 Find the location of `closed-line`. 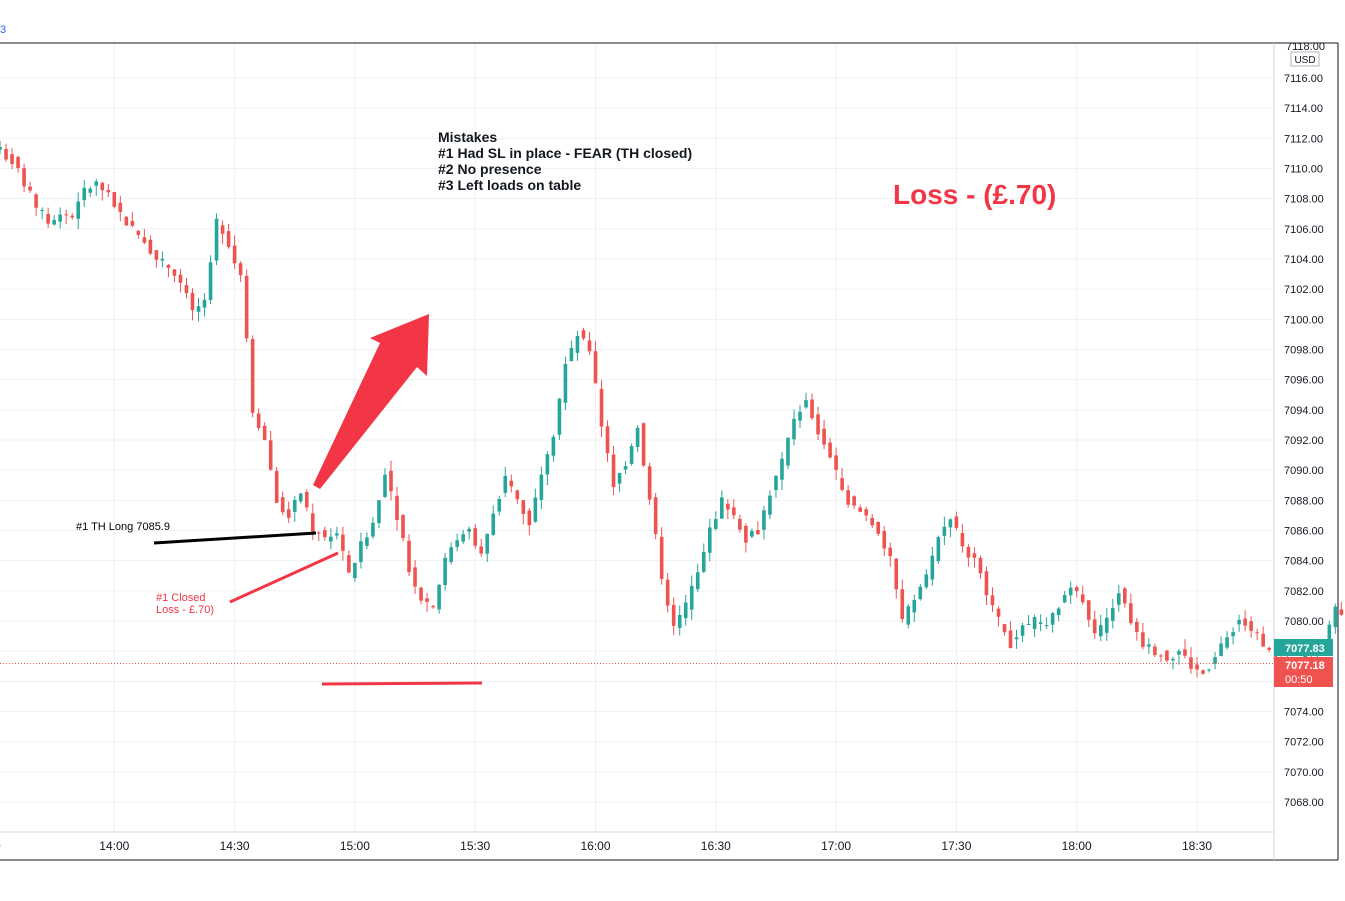

closed-line is located at coordinates (284, 577).